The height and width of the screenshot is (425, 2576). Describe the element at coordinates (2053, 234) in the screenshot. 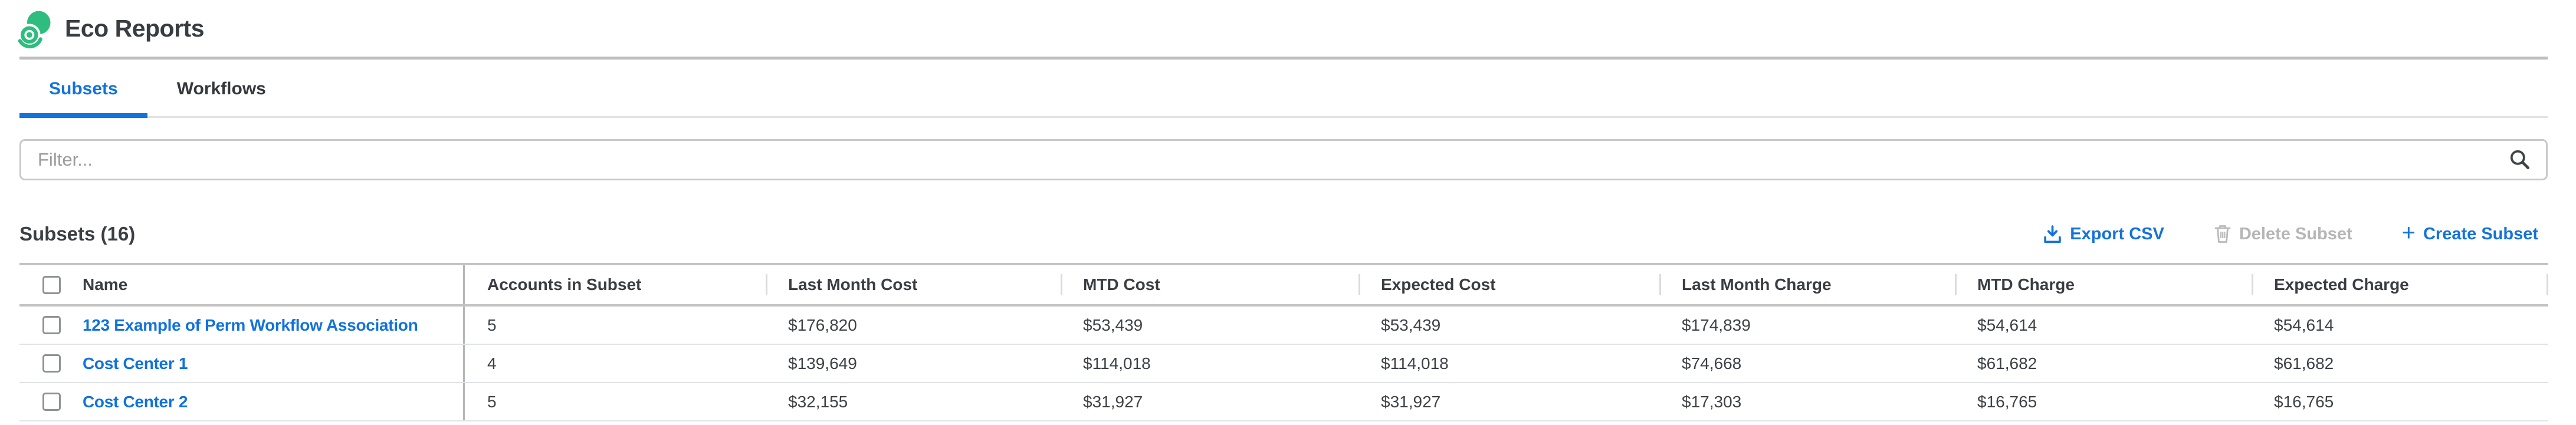

I see `download-icon` at that location.